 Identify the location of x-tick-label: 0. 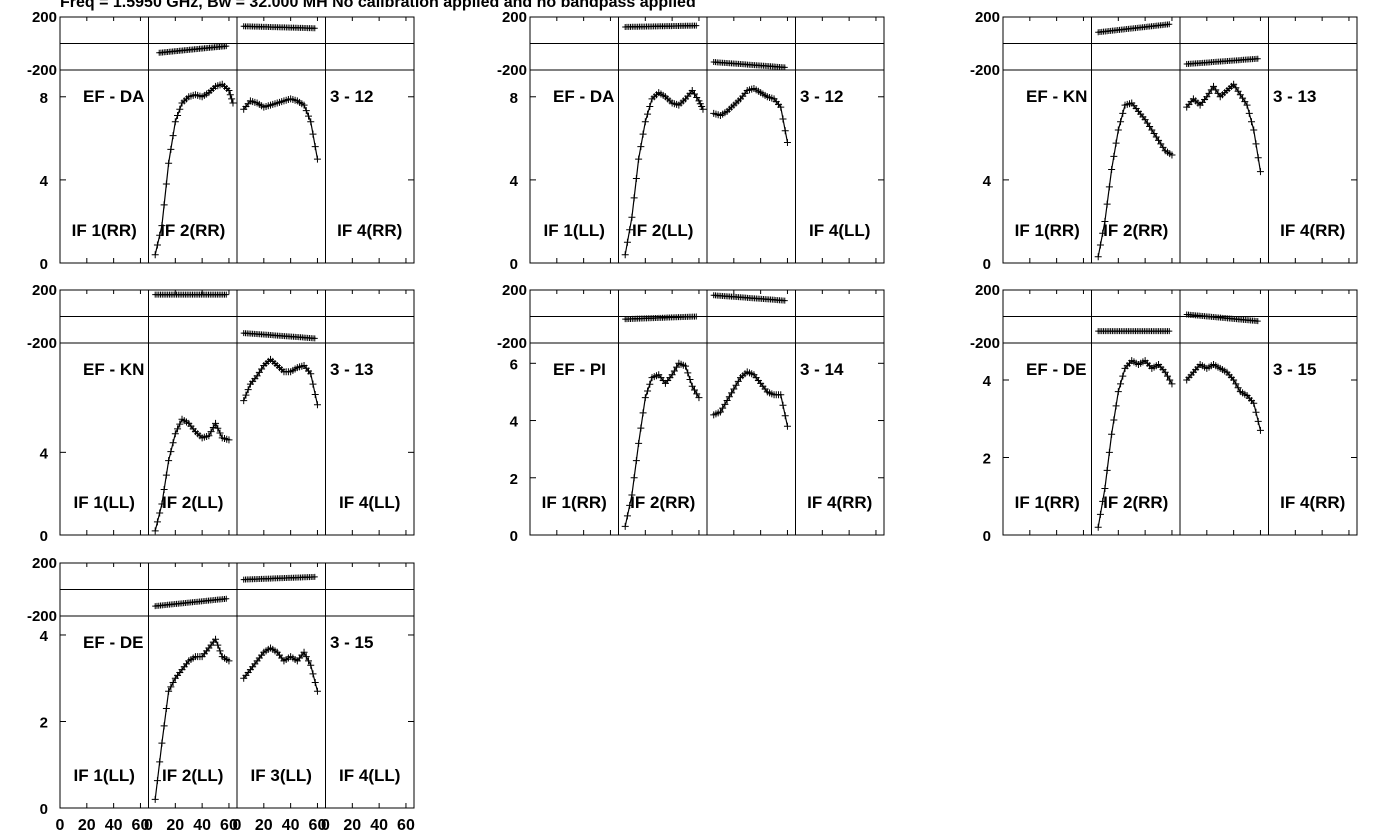
(237, 825).